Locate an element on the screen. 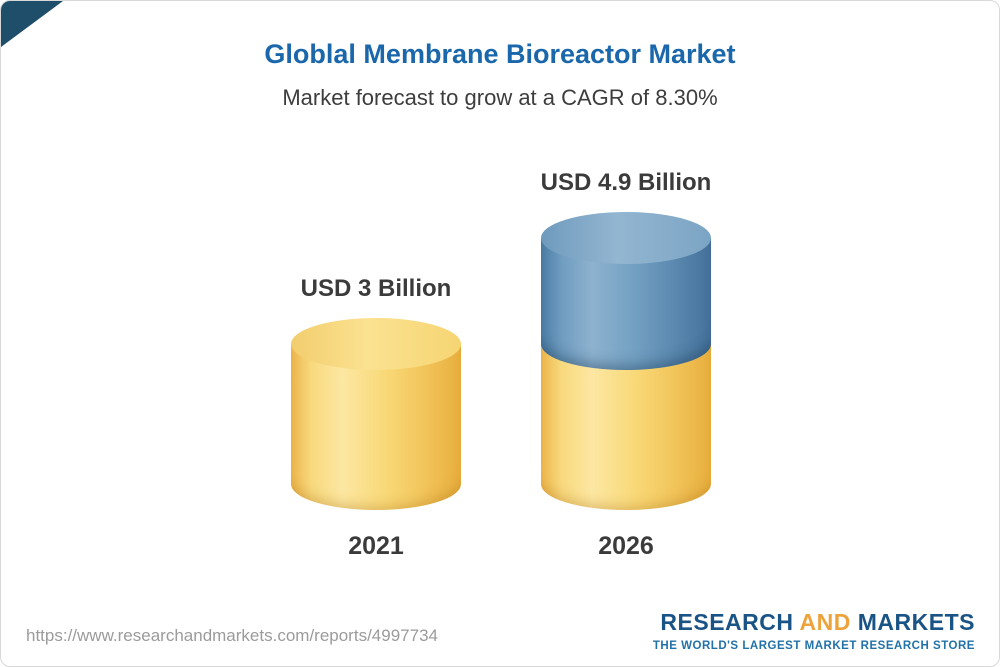 This screenshot has height=667, width=1000. logo-word-markets: MARKETS is located at coordinates (916, 622).